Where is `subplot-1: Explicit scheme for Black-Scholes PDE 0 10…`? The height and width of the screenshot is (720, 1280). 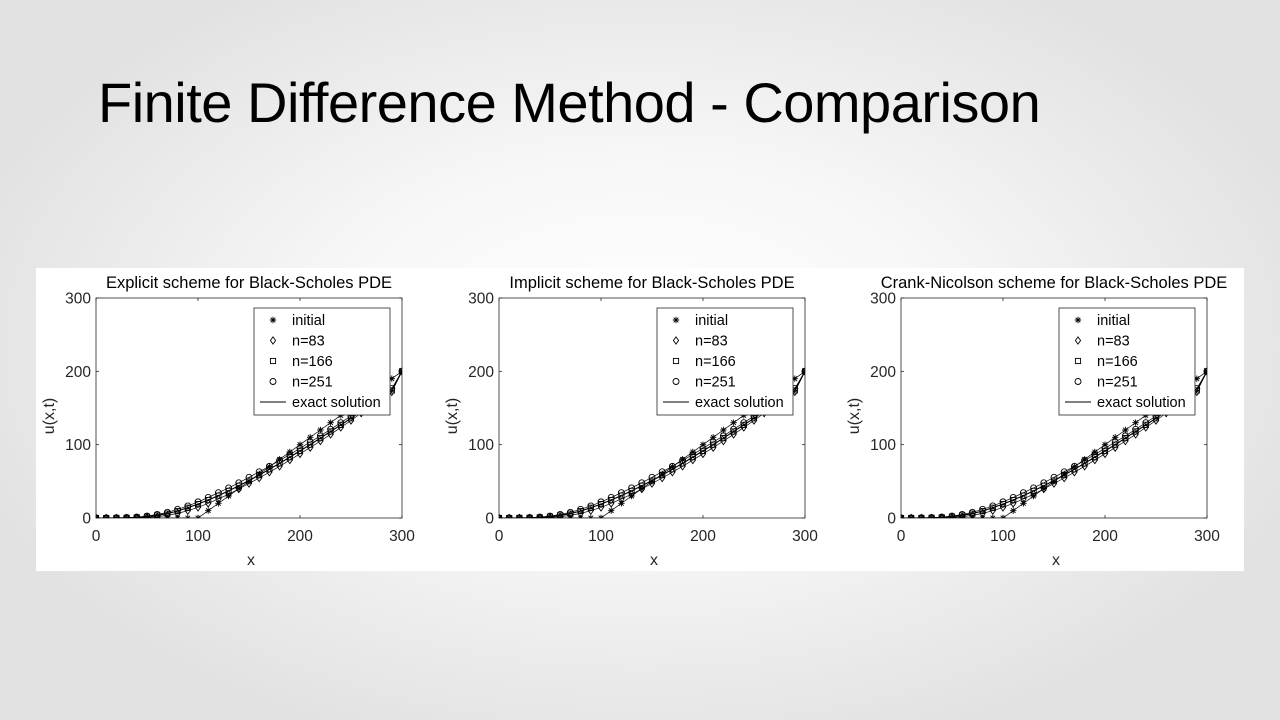 subplot-1: Explicit scheme for Black-Scholes PDE 0 10… is located at coordinates (228, 421).